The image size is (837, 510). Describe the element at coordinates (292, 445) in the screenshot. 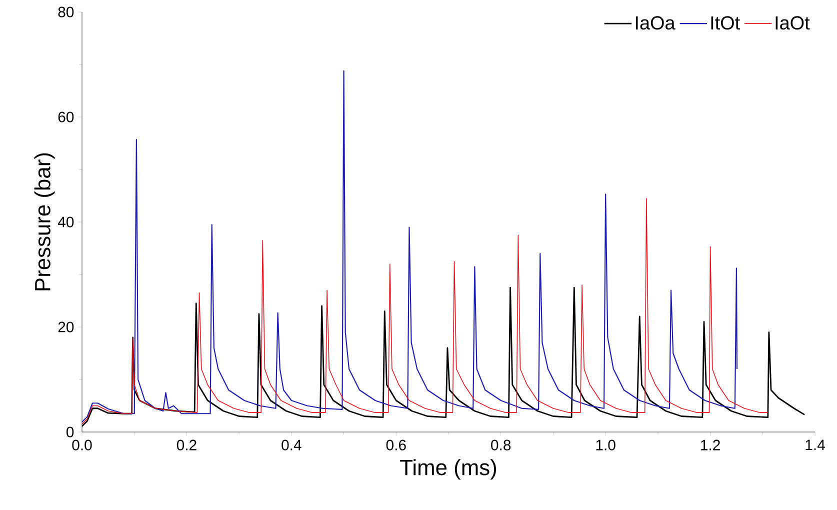

I see `x-tick-label: 0.4` at that location.